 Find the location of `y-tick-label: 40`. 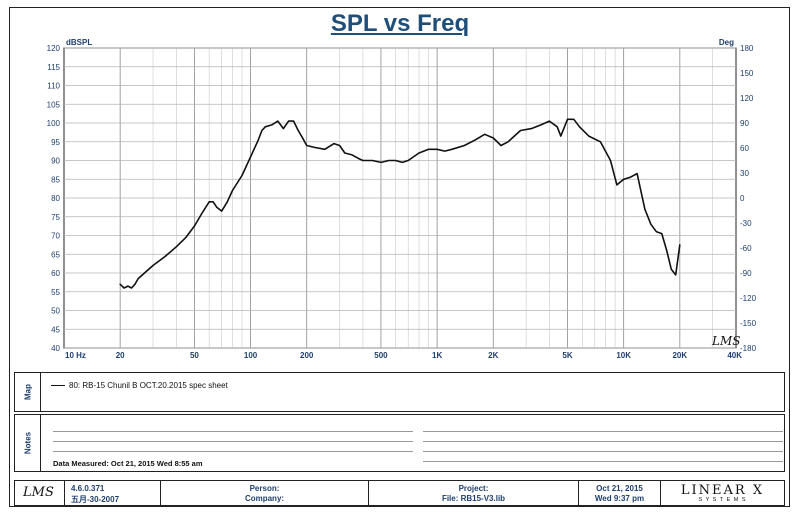

y-tick-label: 40 is located at coordinates (55, 348).